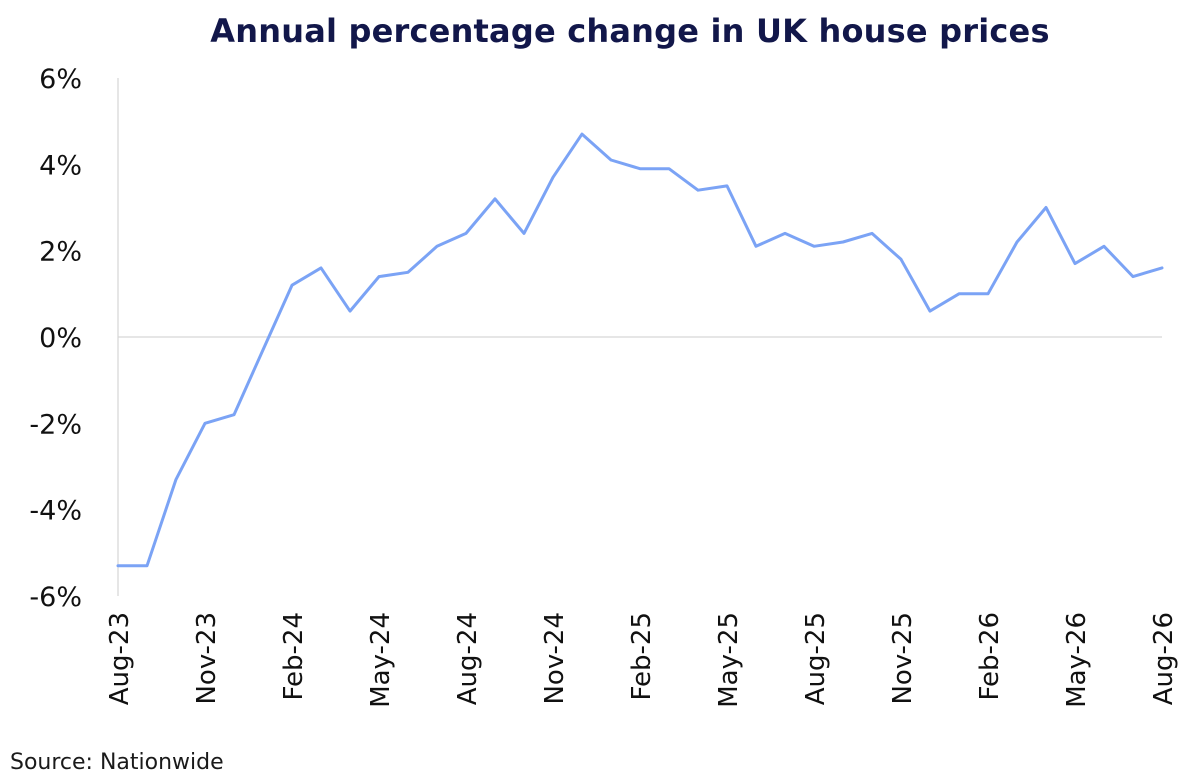 This screenshot has height=783, width=1200. Describe the element at coordinates (60, 252) in the screenshot. I see `y-tick-label: 2%` at that location.